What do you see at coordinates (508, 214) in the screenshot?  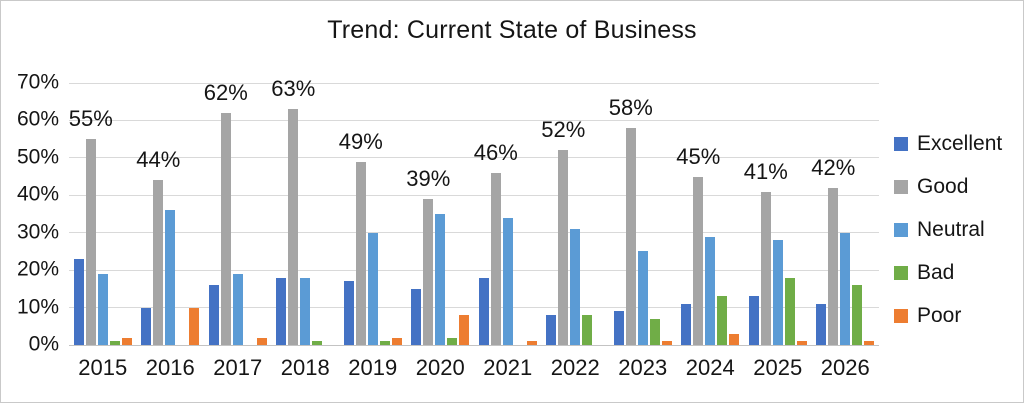 I see `bar-group-2021` at bounding box center [508, 214].